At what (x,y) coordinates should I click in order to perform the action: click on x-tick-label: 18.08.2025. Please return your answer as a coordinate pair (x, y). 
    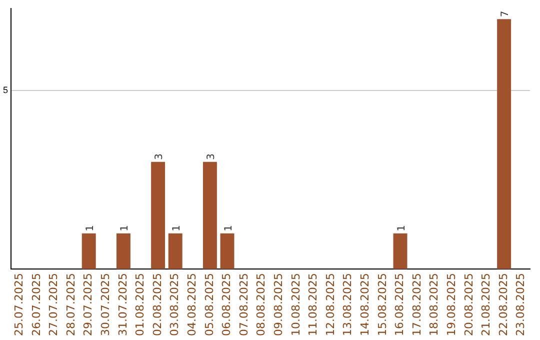
    Looking at the image, I should click on (434, 304).